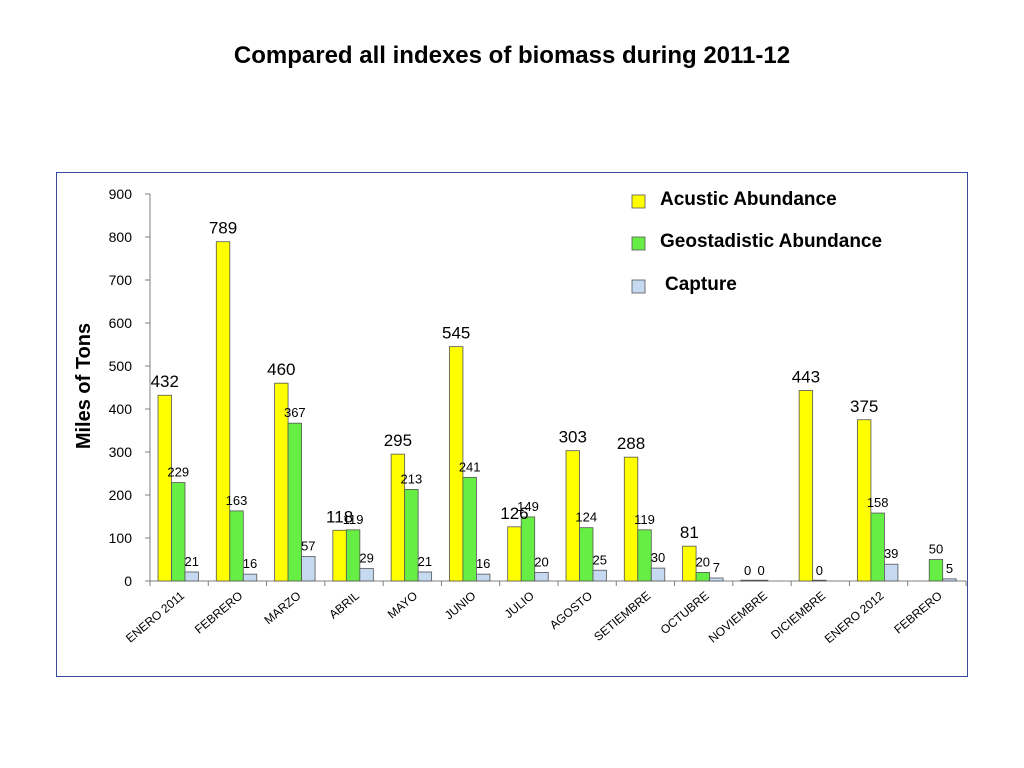 The height and width of the screenshot is (768, 1024). What do you see at coordinates (586, 517) in the screenshot?
I see `data-label: 124` at bounding box center [586, 517].